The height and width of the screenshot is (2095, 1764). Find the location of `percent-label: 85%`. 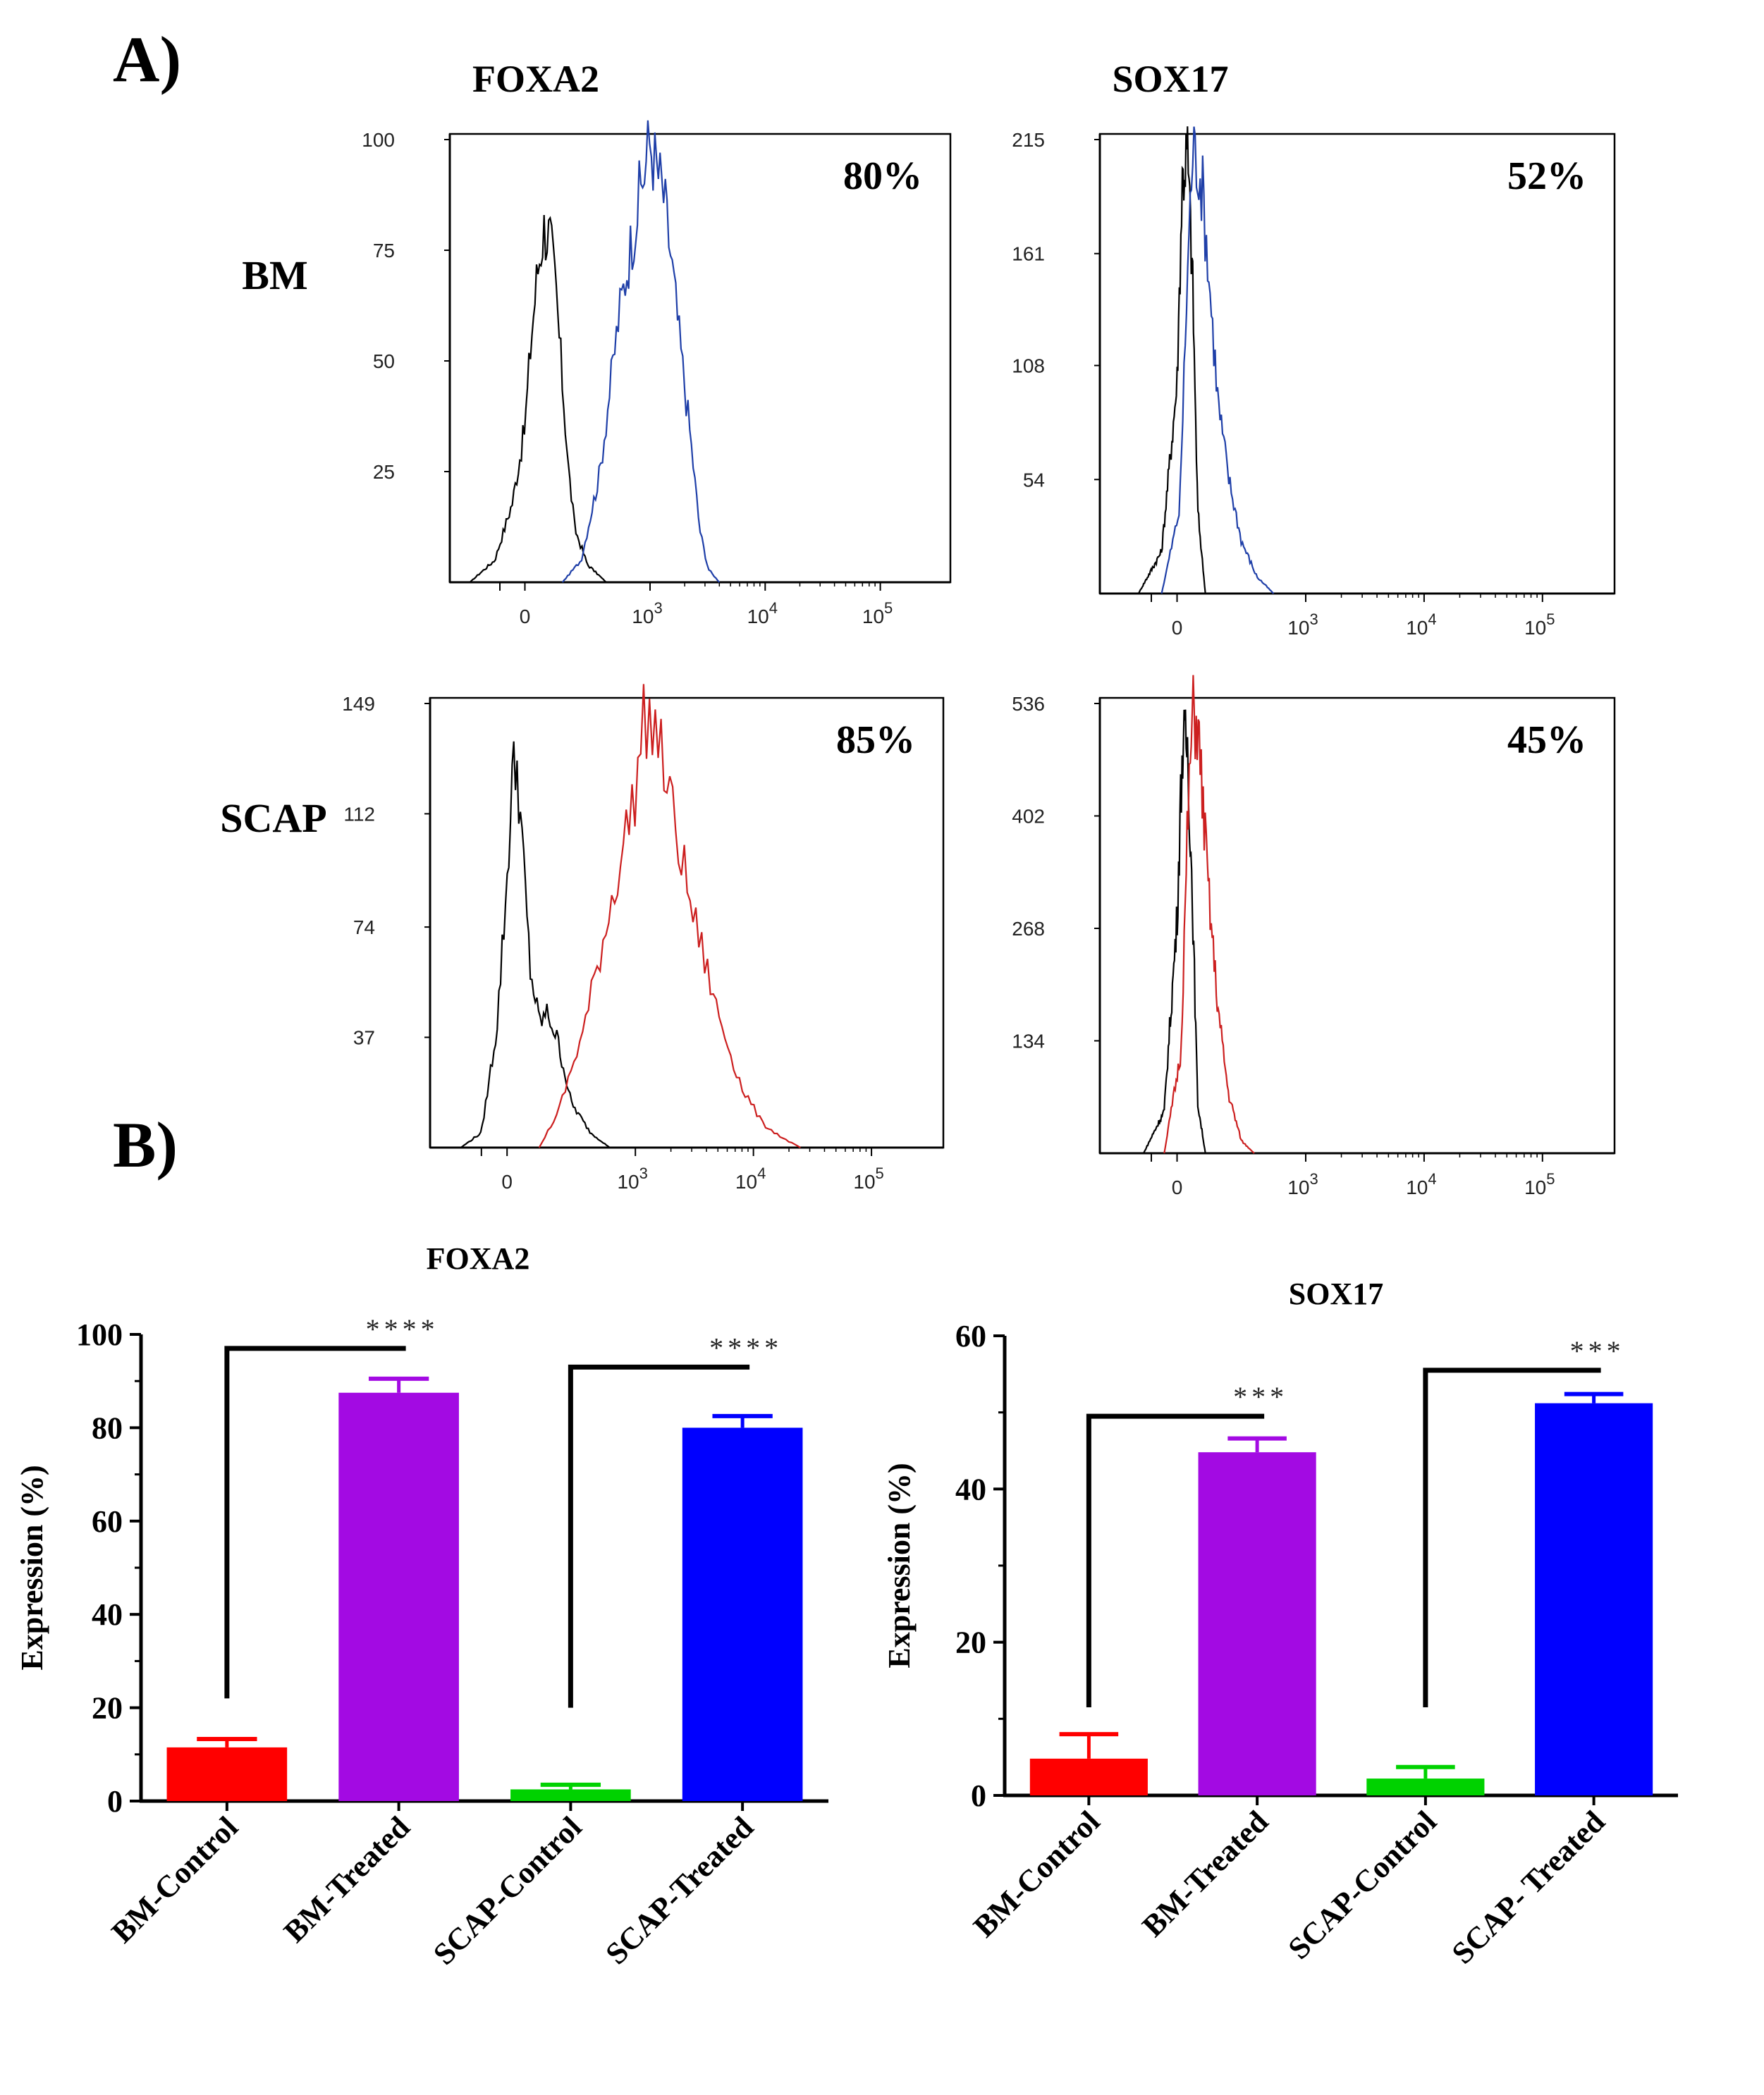

percent-label: 85% is located at coordinates (875, 740).